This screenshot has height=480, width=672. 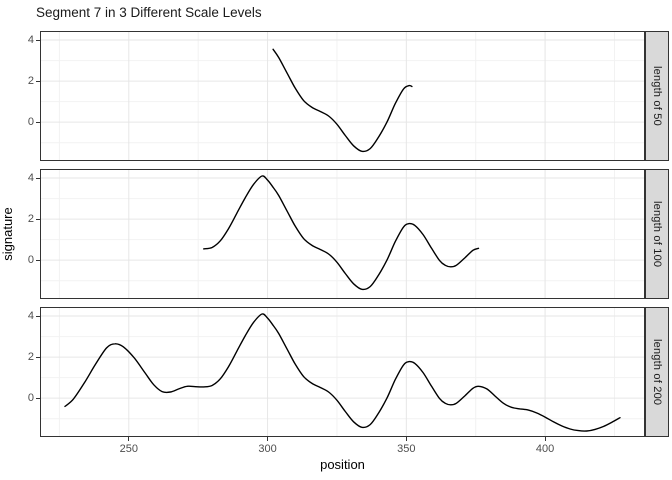 I want to click on x-tick-label: 300, so click(x=267, y=449).